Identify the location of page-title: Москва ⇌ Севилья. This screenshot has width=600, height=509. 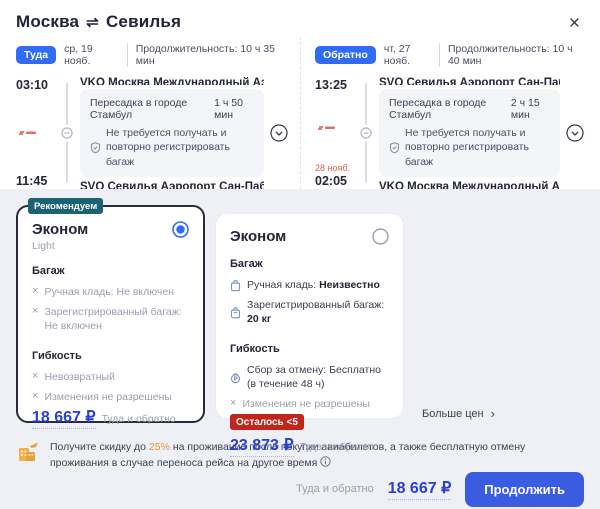
(98, 22).